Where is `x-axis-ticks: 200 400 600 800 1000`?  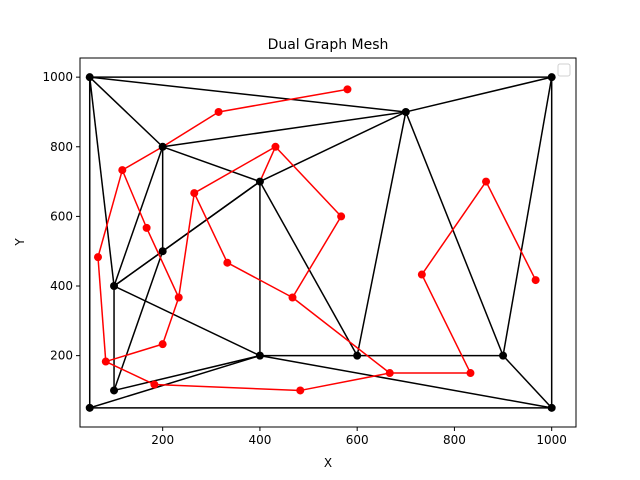 x-axis-ticks: 200 400 600 800 1000 is located at coordinates (359, 437).